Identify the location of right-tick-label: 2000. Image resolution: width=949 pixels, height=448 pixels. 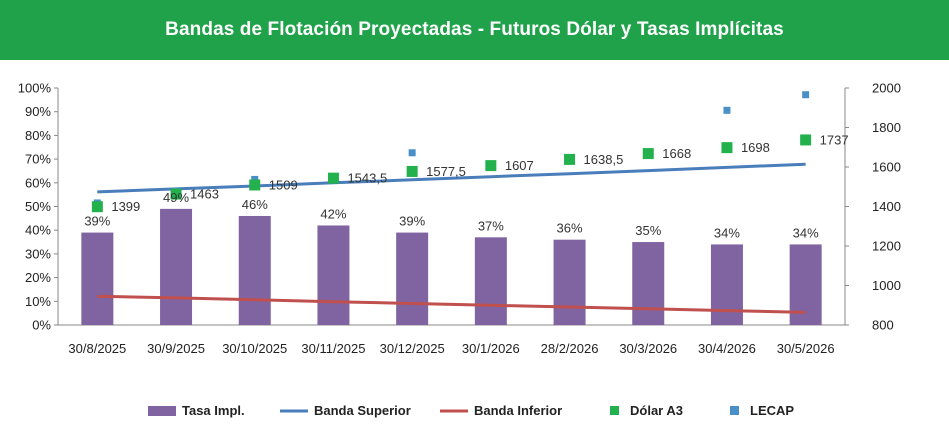
(886, 88).